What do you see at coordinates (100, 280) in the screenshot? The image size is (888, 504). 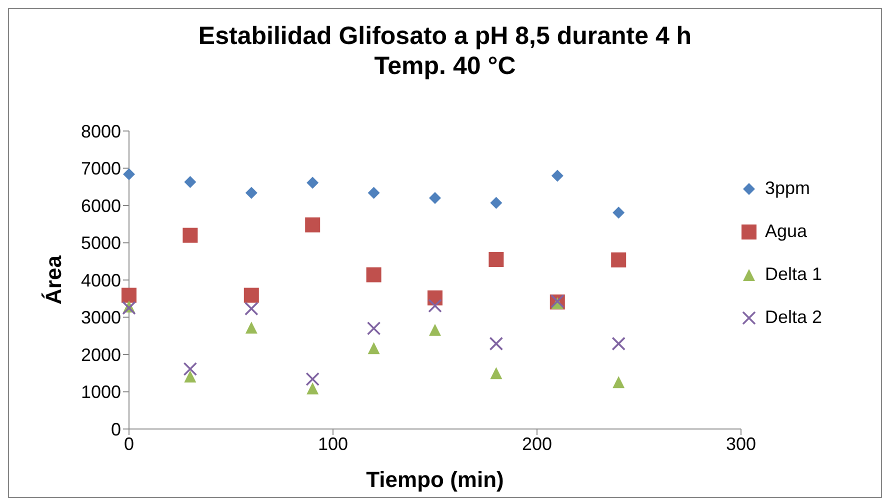 I see `y-tick-label: 4000` at bounding box center [100, 280].